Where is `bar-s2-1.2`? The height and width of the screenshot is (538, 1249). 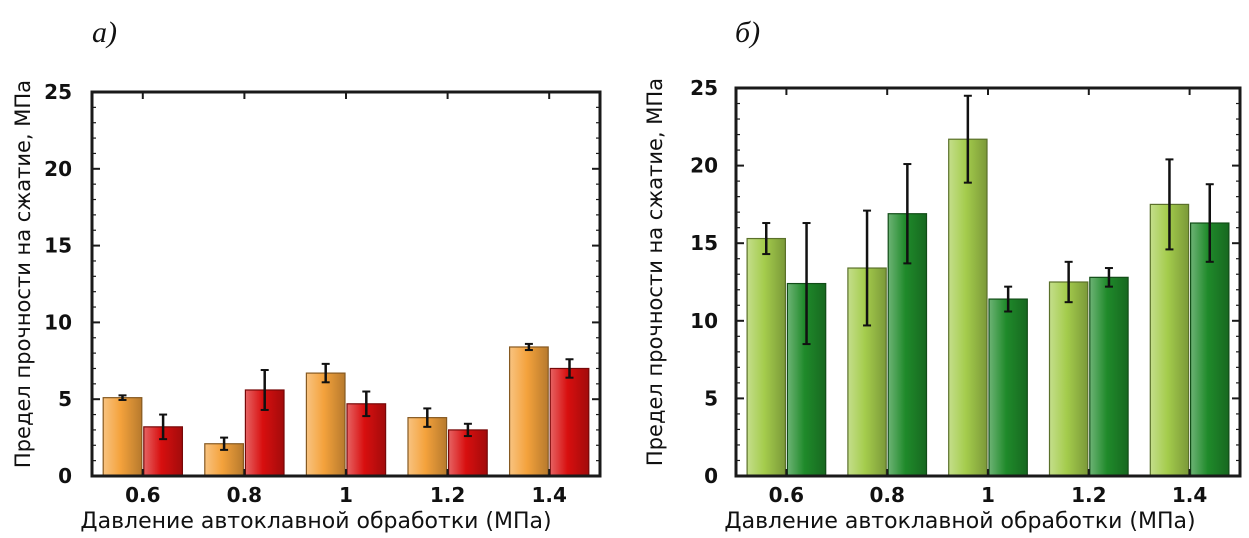 bar-s2-1.2 is located at coordinates (1109, 376).